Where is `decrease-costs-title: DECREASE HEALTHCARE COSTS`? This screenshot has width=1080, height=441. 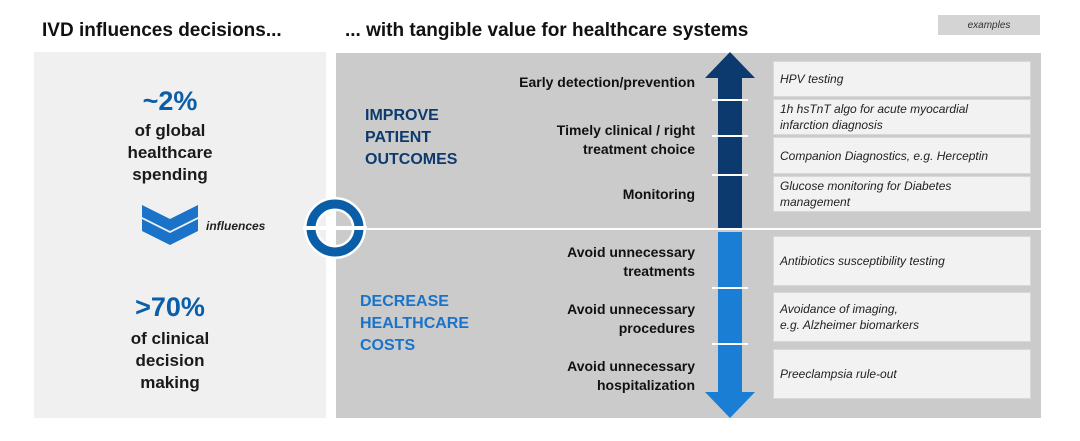
decrease-costs-title: DECREASE HEALTHCARE COSTS is located at coordinates (415, 323).